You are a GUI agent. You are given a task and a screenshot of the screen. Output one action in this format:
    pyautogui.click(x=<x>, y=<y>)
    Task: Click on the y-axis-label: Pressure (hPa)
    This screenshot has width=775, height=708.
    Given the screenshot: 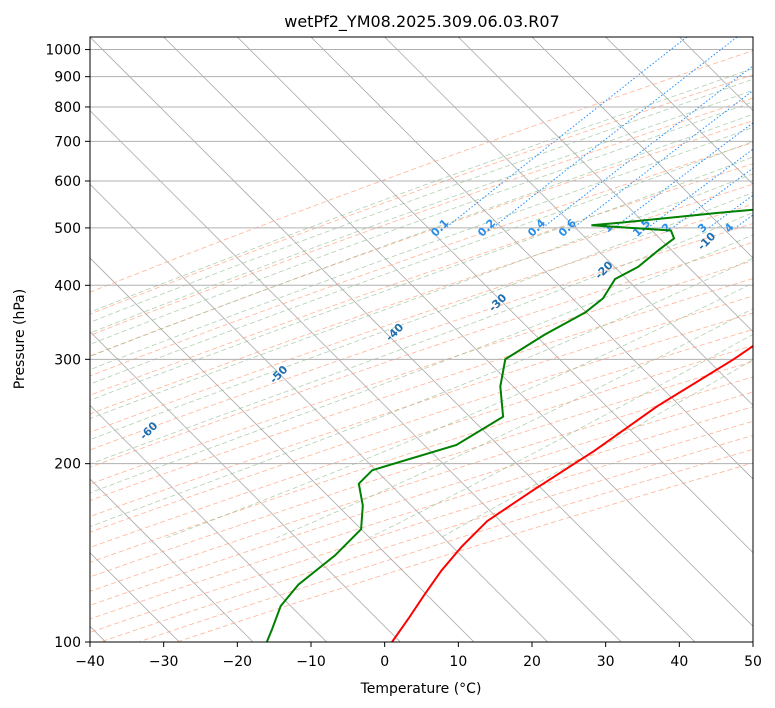 What is the action you would take?
    pyautogui.click(x=20, y=339)
    